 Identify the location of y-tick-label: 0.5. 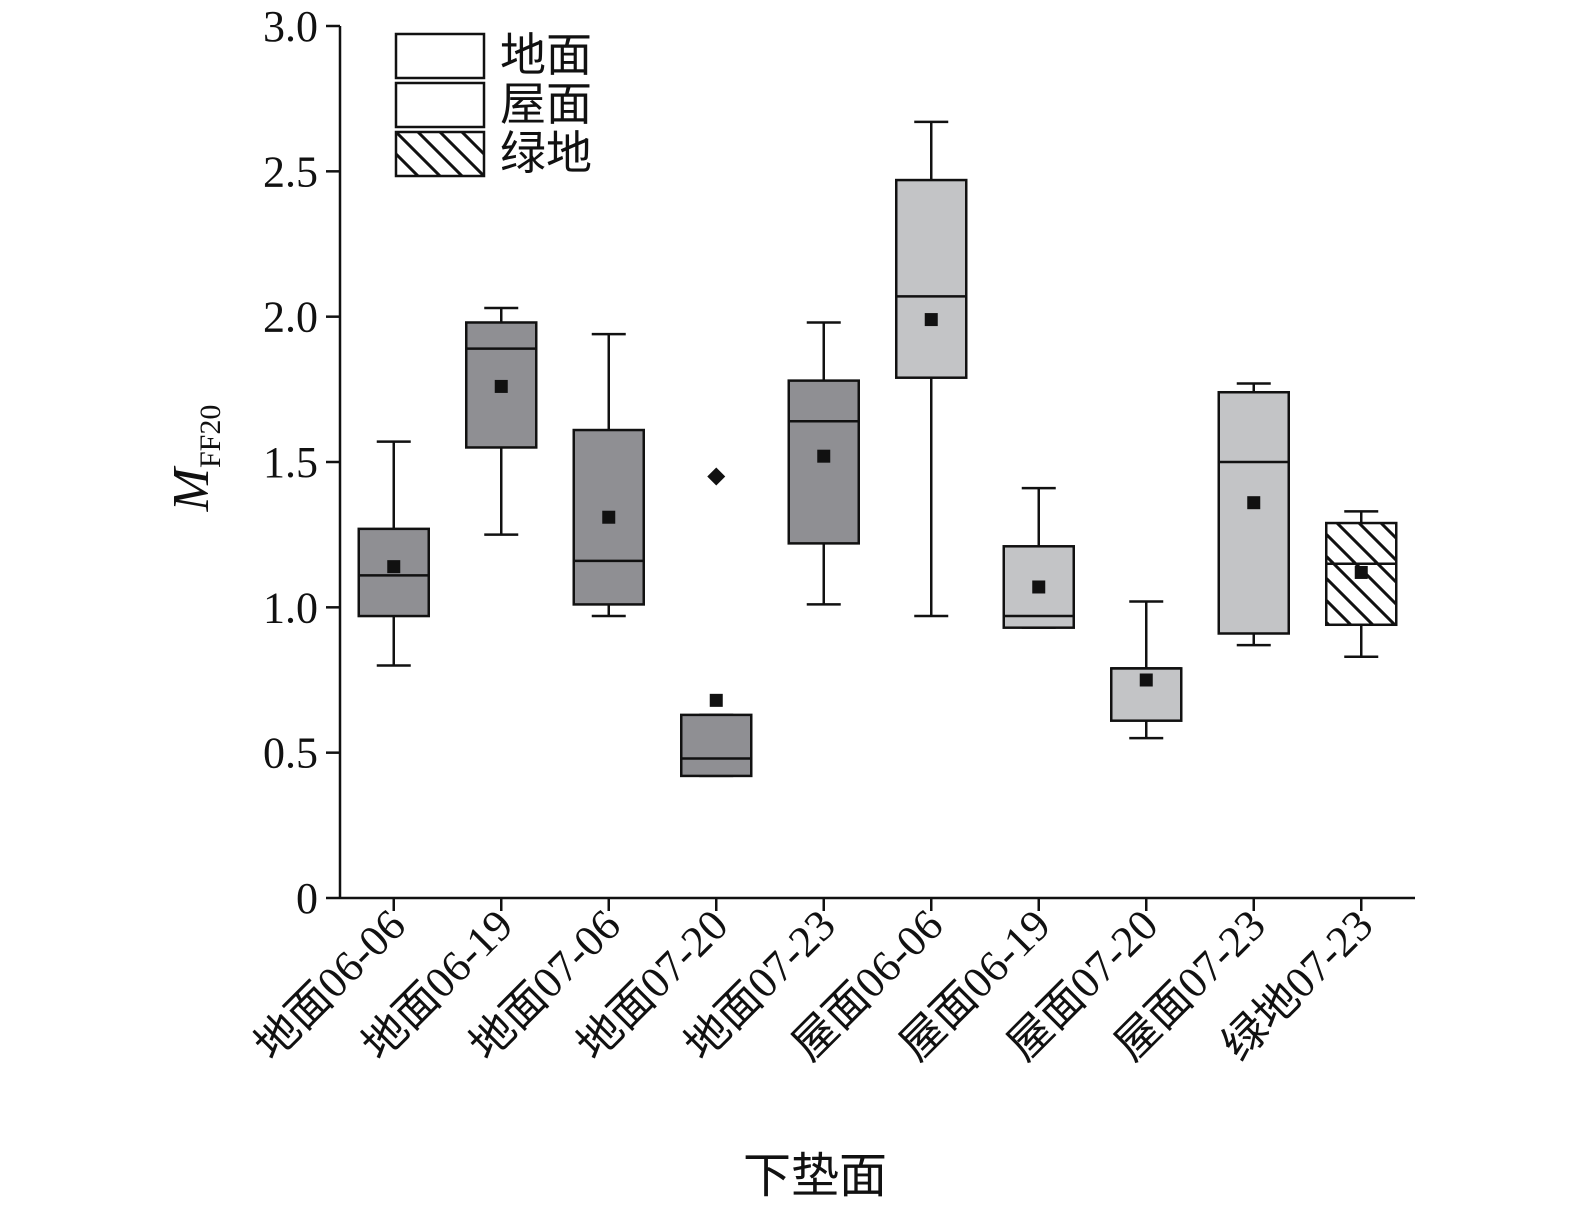
(290, 753).